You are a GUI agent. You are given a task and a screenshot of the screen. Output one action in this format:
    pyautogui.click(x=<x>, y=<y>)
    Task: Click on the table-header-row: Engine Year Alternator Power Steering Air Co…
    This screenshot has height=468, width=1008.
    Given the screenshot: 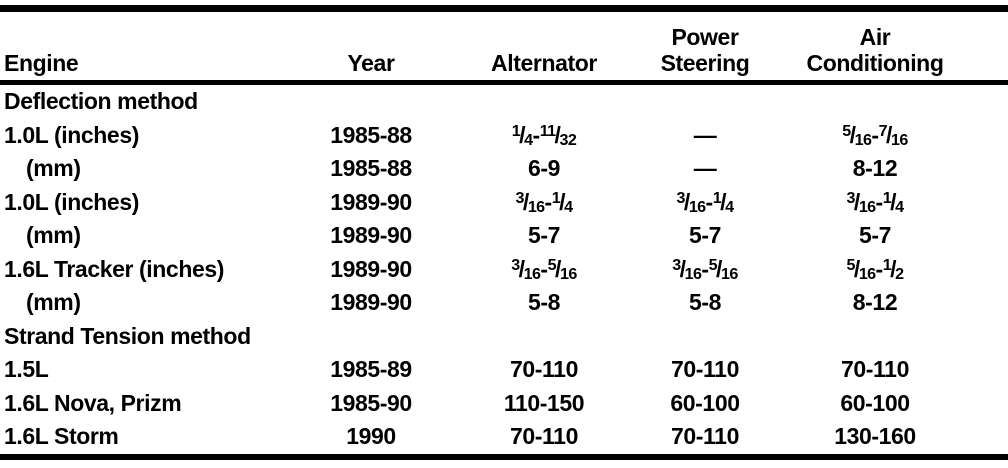 What is the action you would take?
    pyautogui.click(x=504, y=46)
    